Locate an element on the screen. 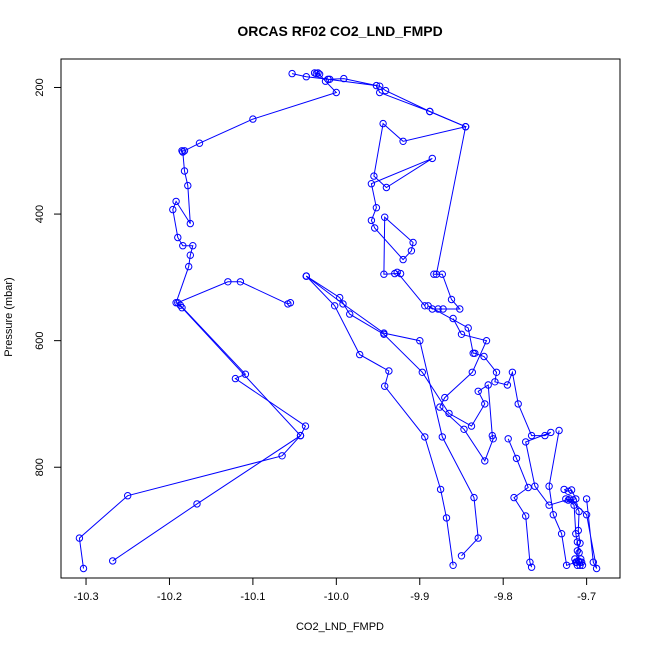 The image size is (650, 650). x-tick-label: -9.9 is located at coordinates (419, 597).